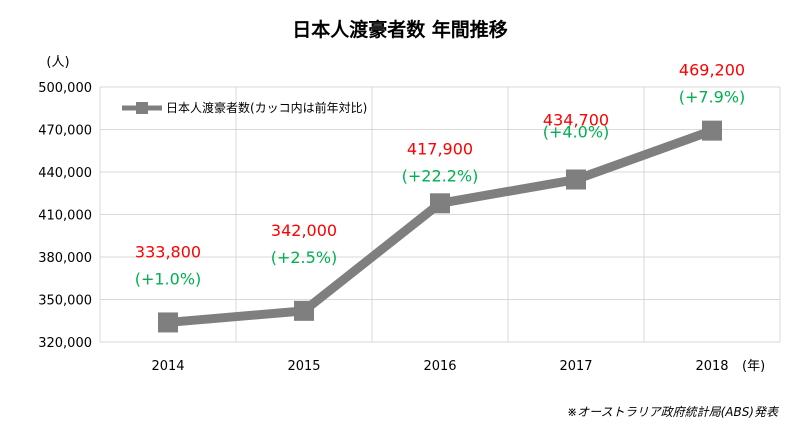 This screenshot has width=800, height=440. Describe the element at coordinates (440, 148) in the screenshot. I see `data-value-label: 417,900` at that location.